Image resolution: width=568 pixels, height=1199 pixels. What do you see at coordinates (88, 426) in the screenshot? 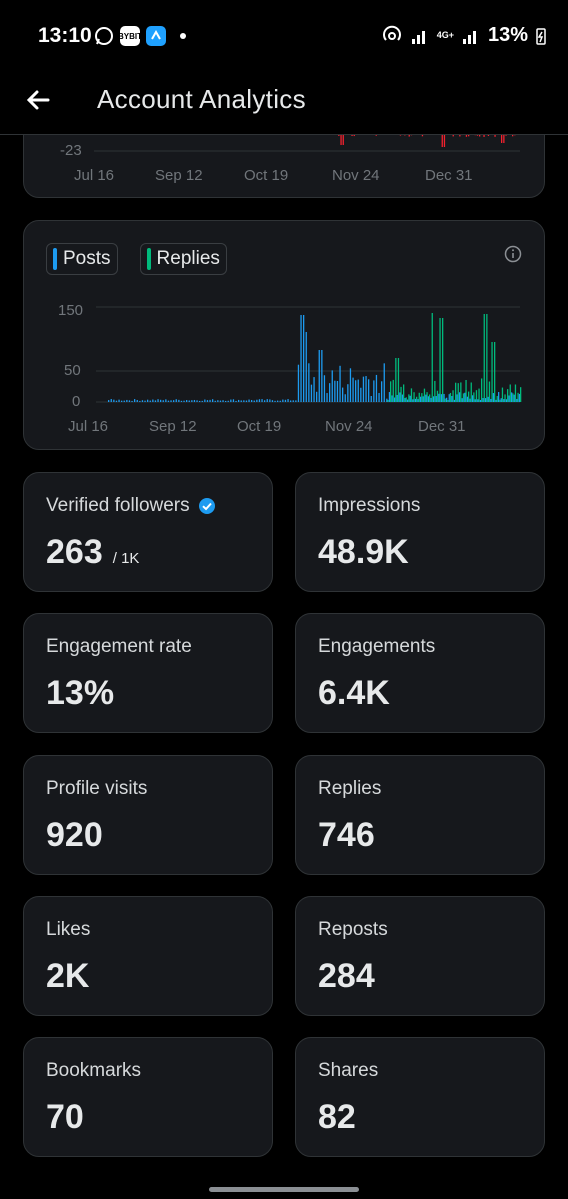
I see `x-tick: Jul 16` at bounding box center [88, 426].